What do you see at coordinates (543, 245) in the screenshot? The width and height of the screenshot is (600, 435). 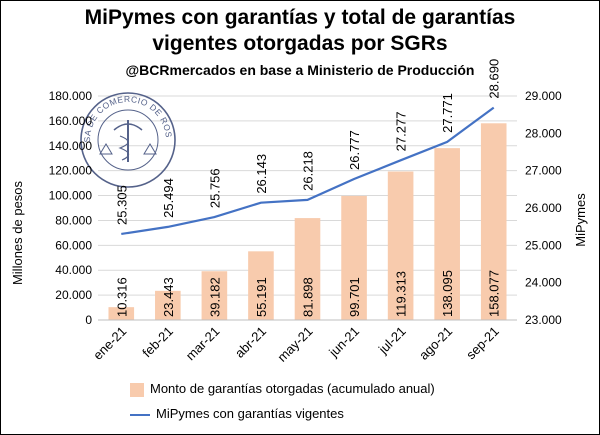 I see `y2-tick-label: 25.000` at bounding box center [543, 245].